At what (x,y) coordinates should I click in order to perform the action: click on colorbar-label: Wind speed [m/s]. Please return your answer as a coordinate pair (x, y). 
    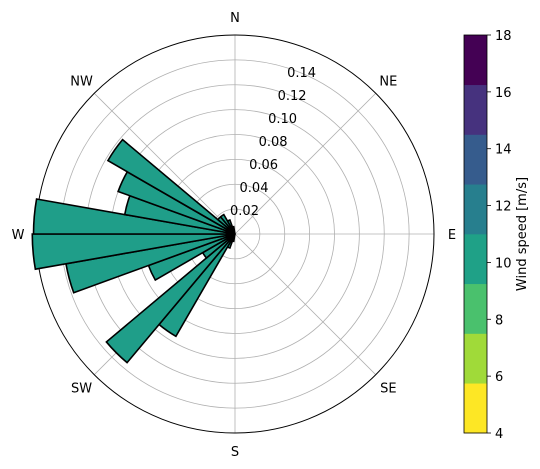
    Looking at the image, I should click on (522, 234).